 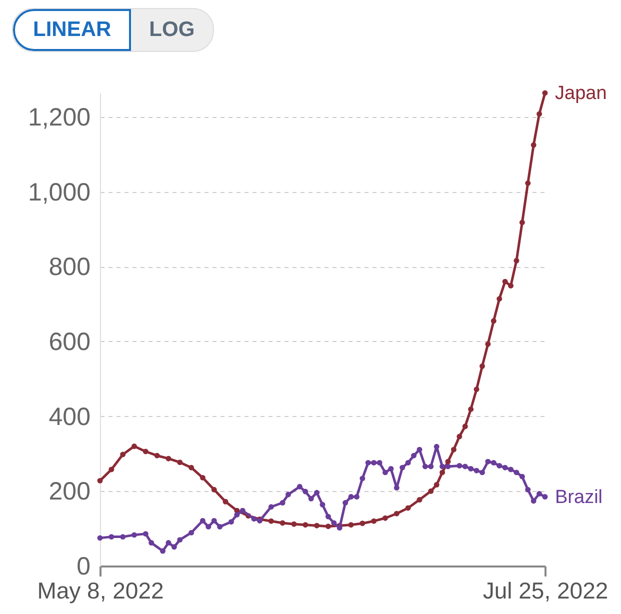 I want to click on y-tick-label: 200, so click(x=69, y=492).